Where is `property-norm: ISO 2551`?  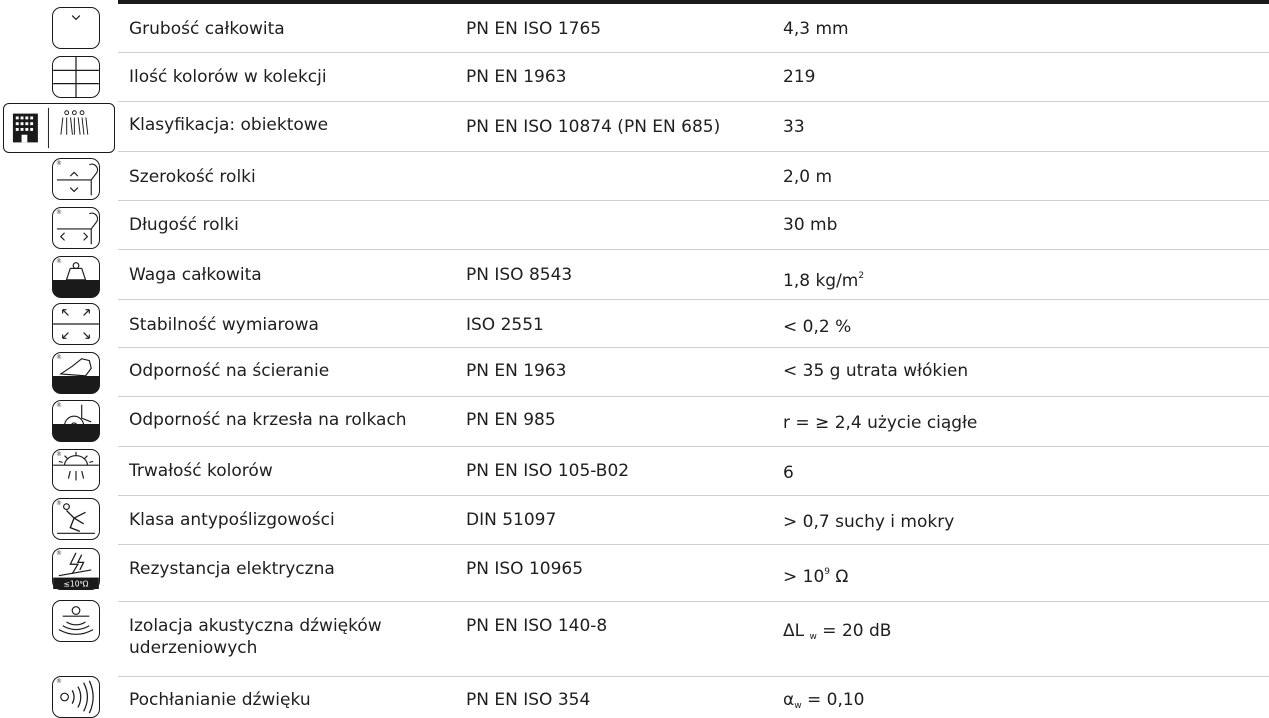 property-norm: ISO 2551 is located at coordinates (505, 325).